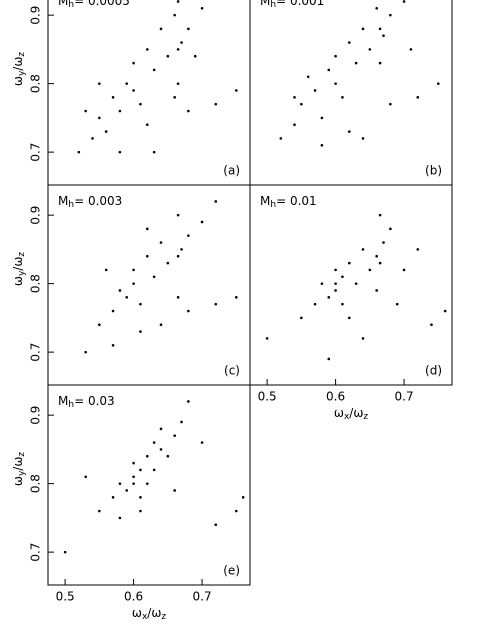 Image resolution: width=491 pixels, height=635 pixels. I want to click on x-tick-label: 0.5, so click(65, 597).